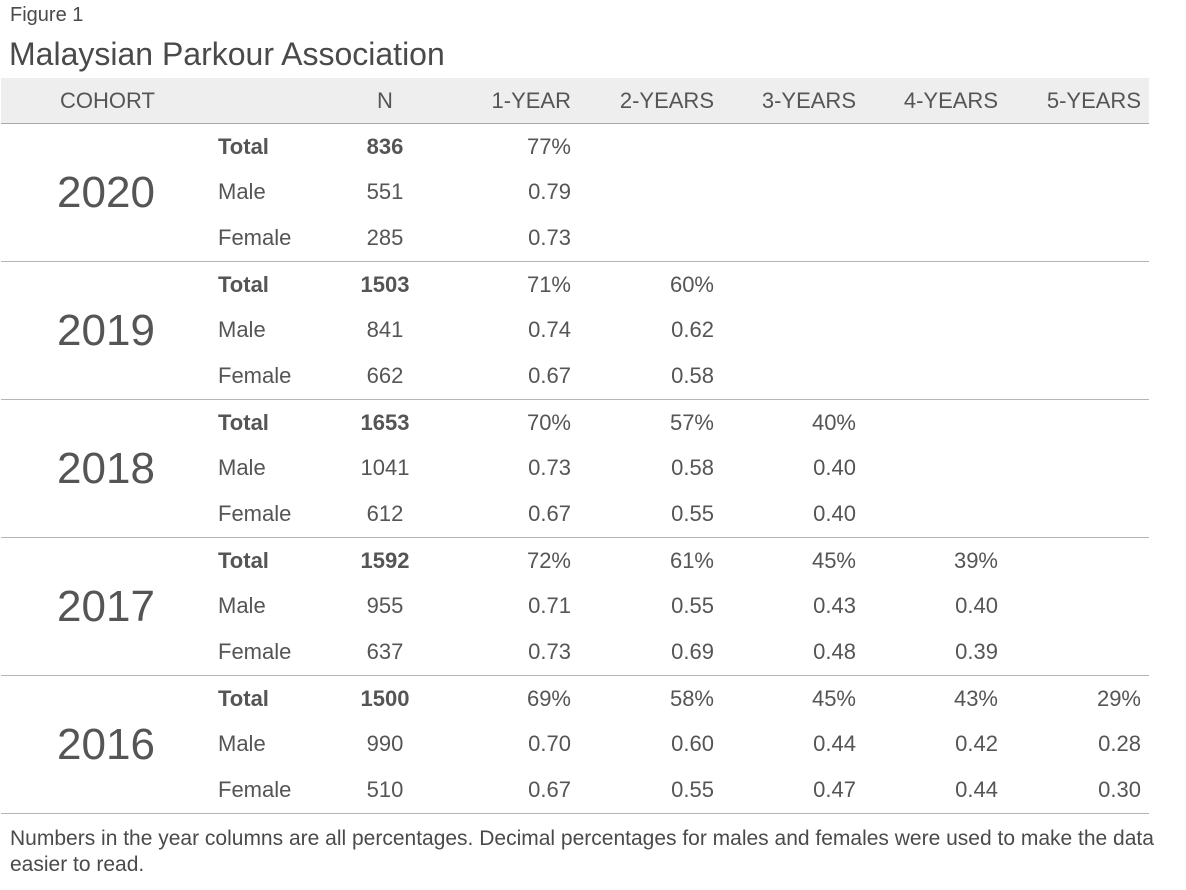 This screenshot has height=890, width=1186. What do you see at coordinates (692, 651) in the screenshot?
I see `value-cell: 0.69` at bounding box center [692, 651].